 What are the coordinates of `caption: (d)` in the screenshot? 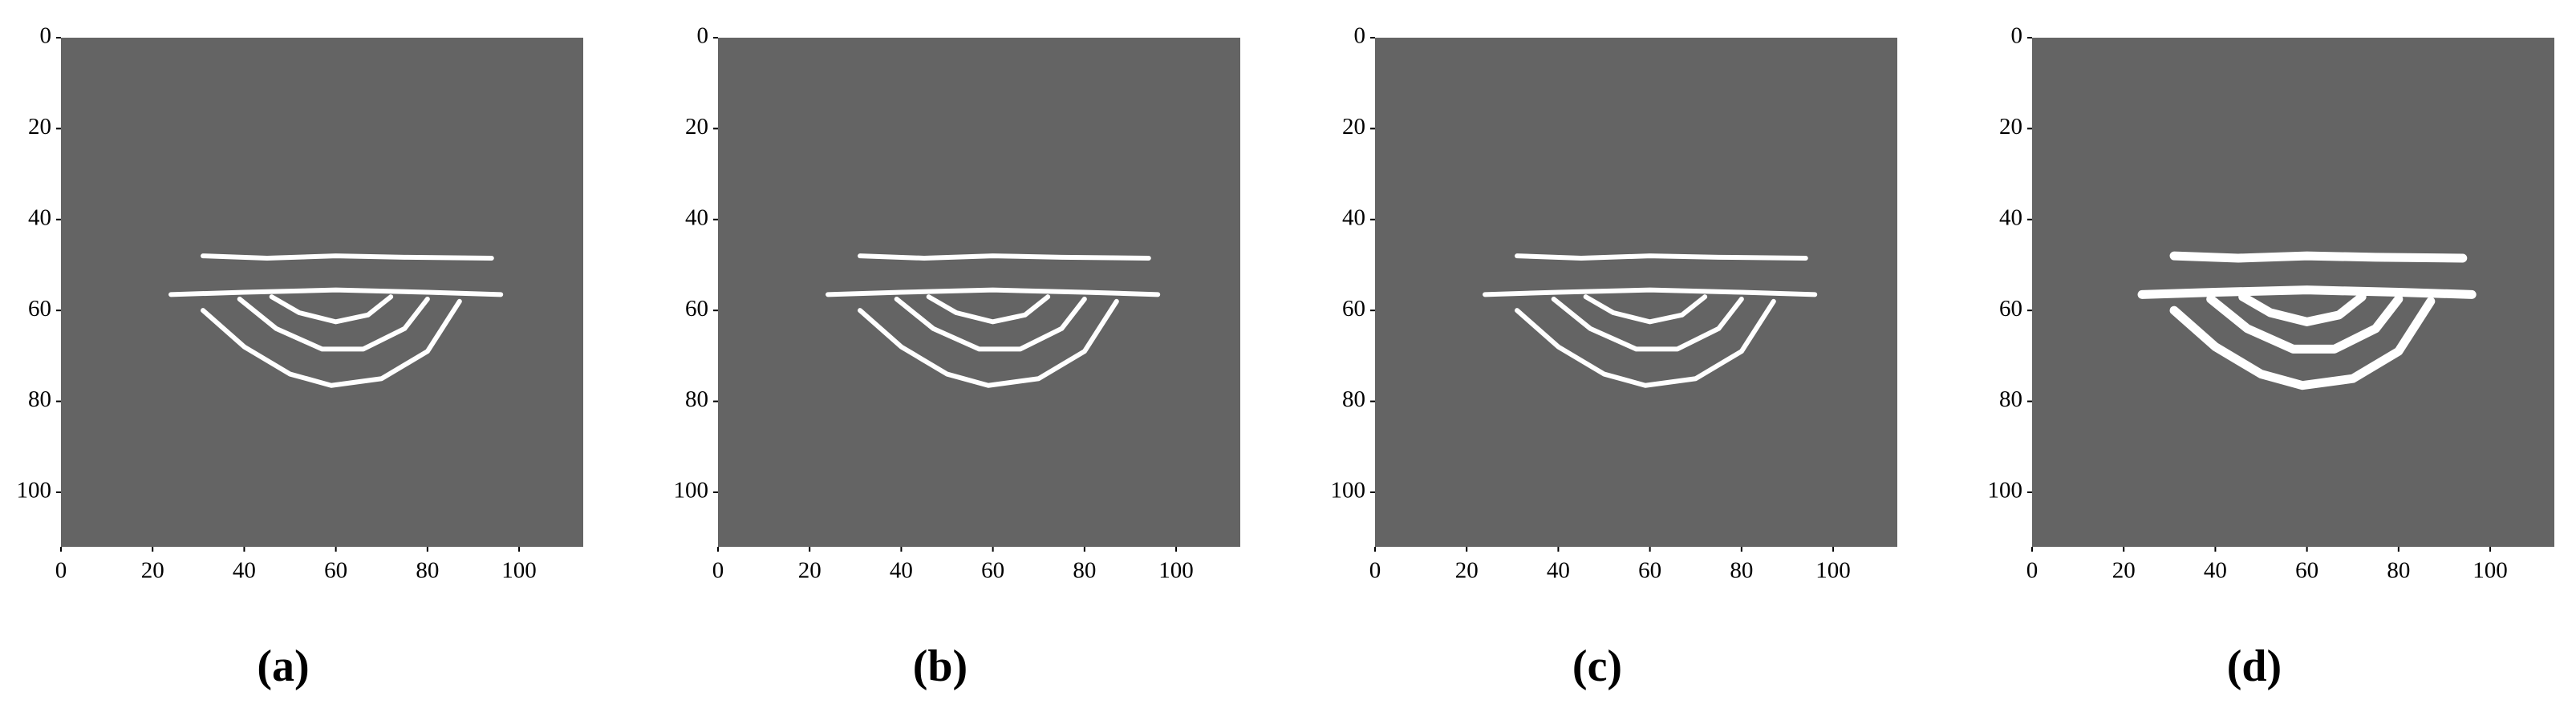 It's located at (2254, 666).